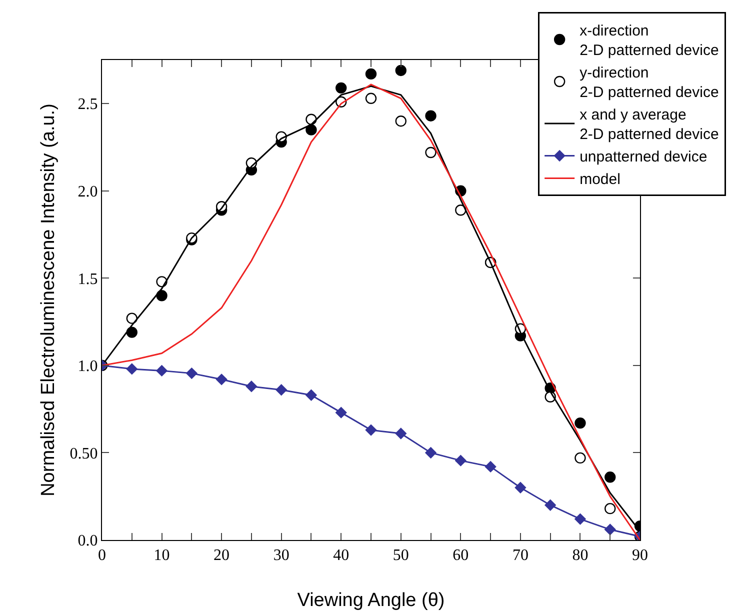 This screenshot has height=611, width=738. What do you see at coordinates (341, 555) in the screenshot?
I see `x-tick-label: 40` at bounding box center [341, 555].